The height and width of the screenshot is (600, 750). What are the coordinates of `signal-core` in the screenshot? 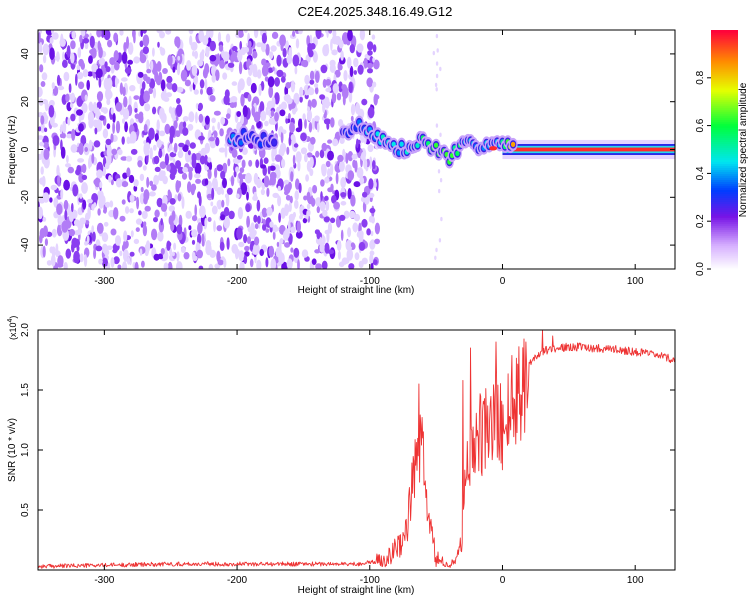 It's located at (263, 136).